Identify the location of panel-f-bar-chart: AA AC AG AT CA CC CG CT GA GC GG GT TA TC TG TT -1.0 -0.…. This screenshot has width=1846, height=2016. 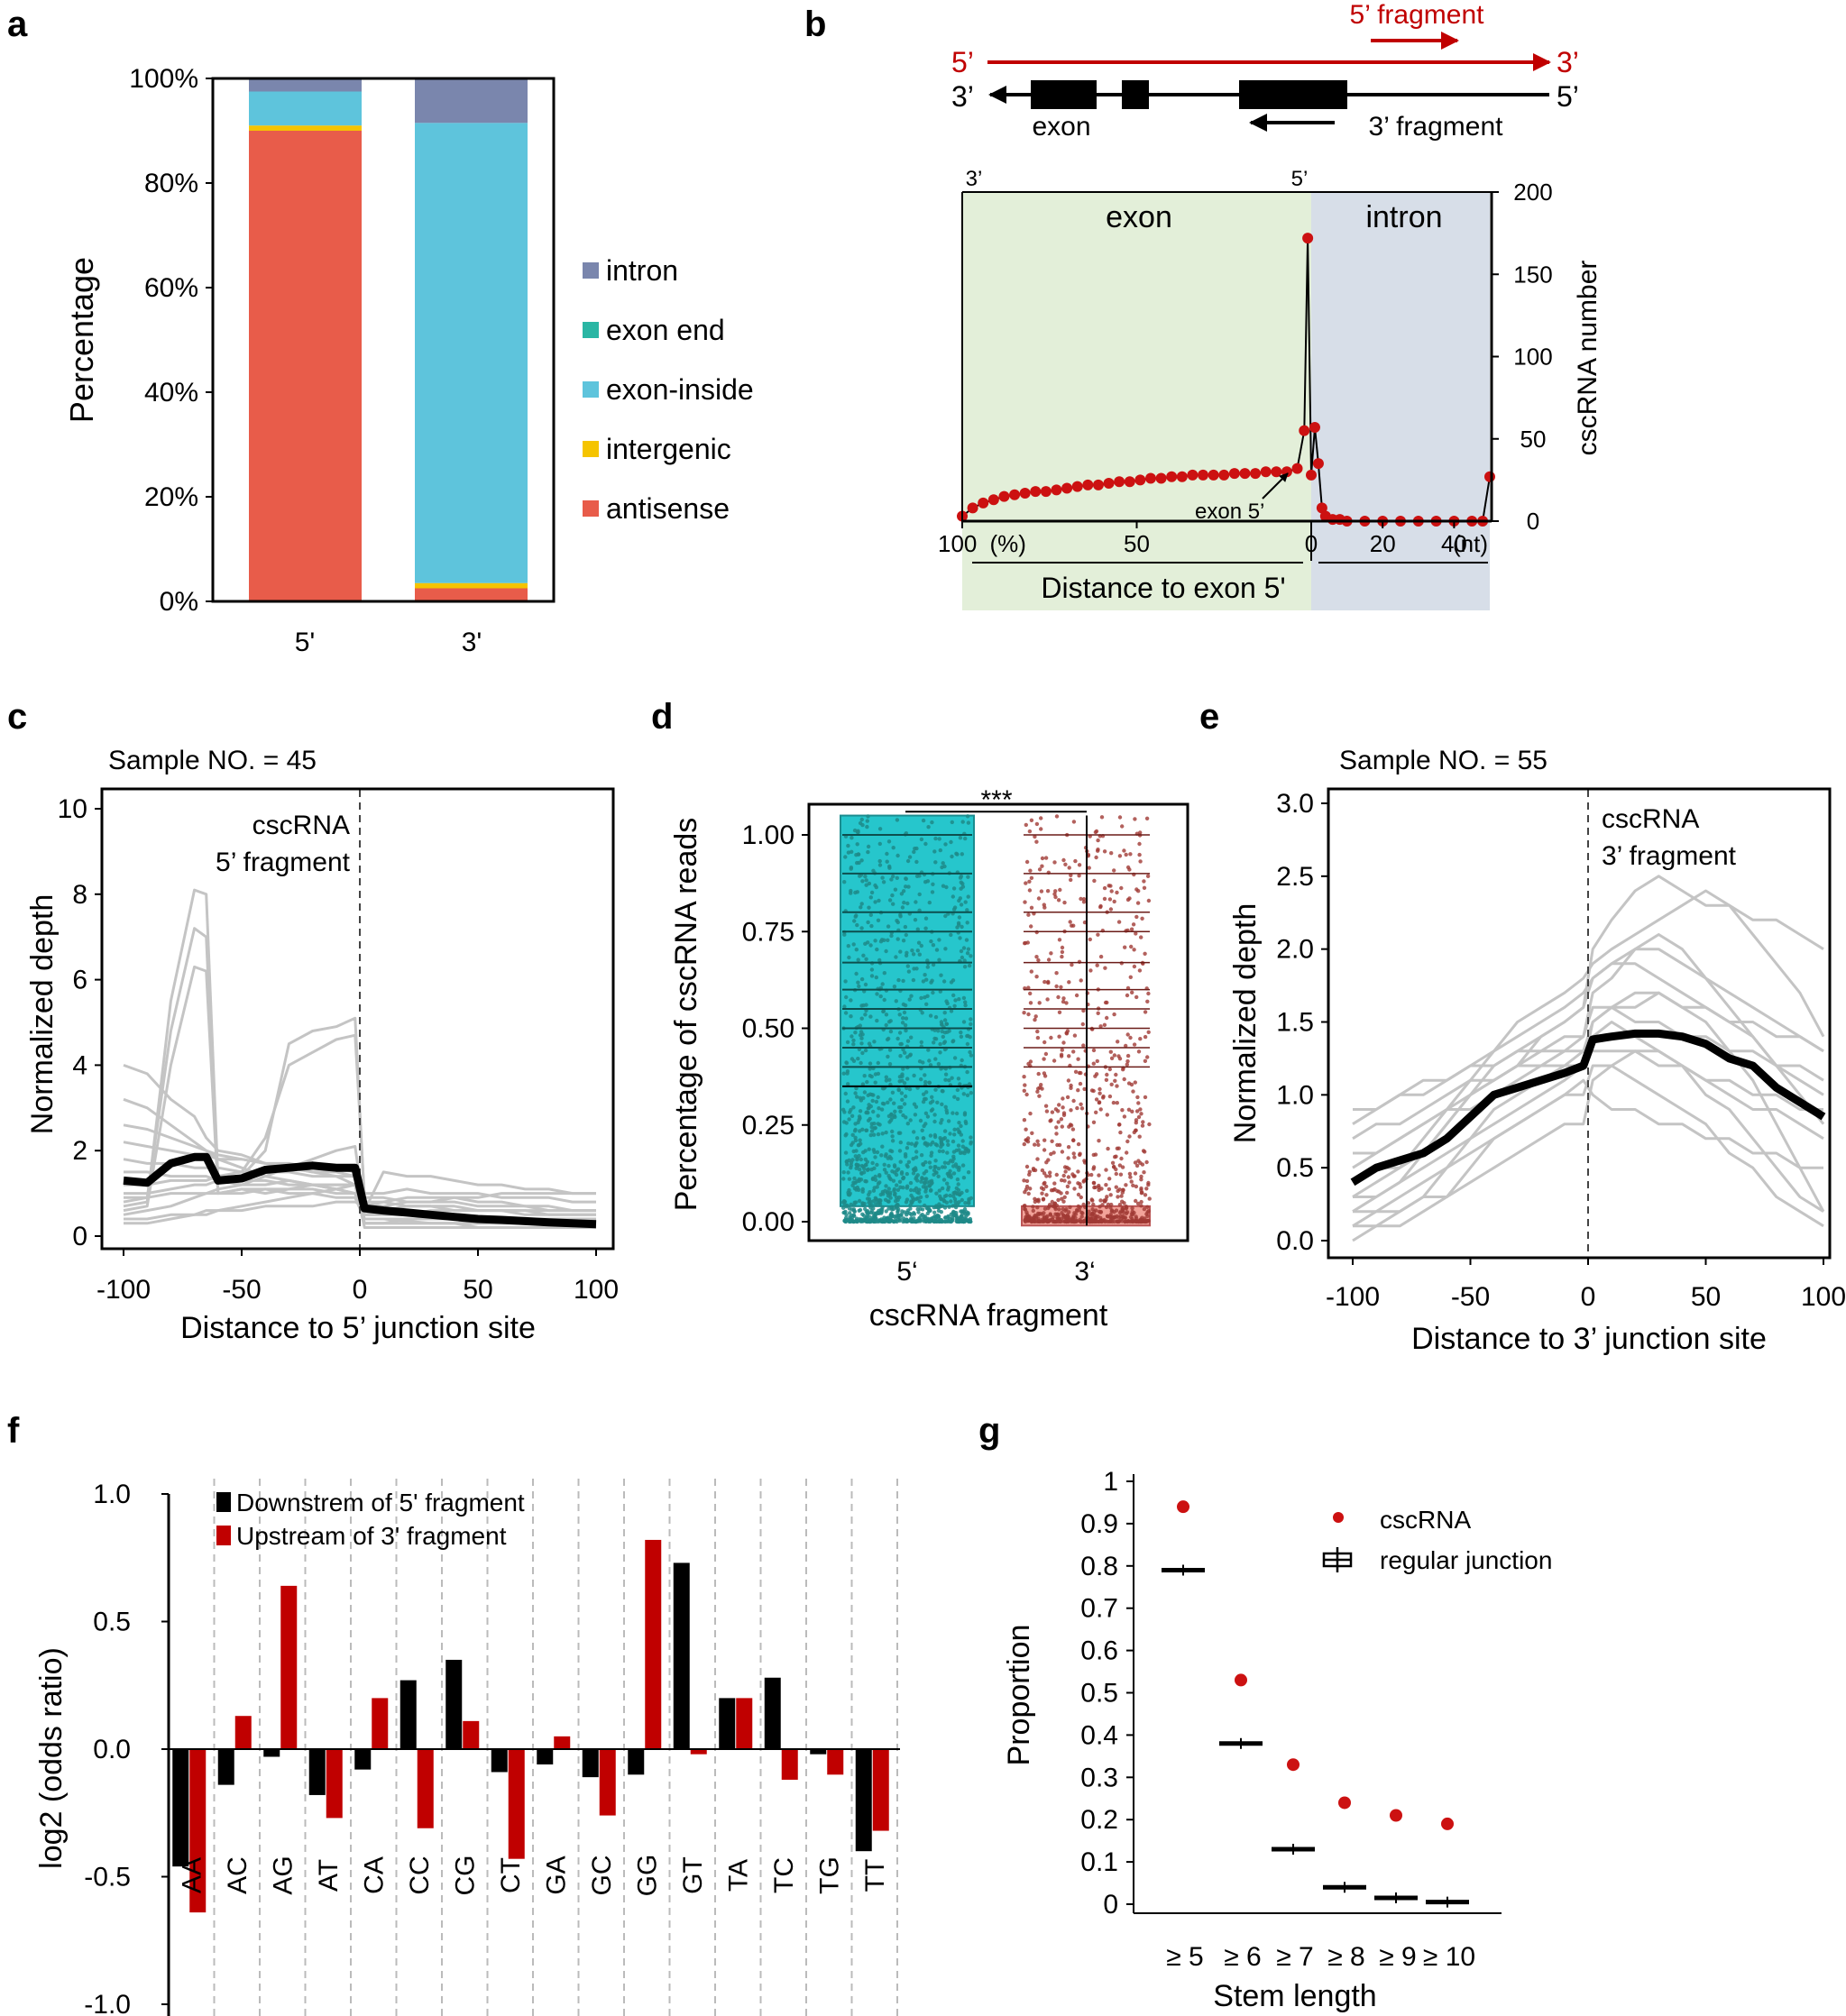
(467, 1747).